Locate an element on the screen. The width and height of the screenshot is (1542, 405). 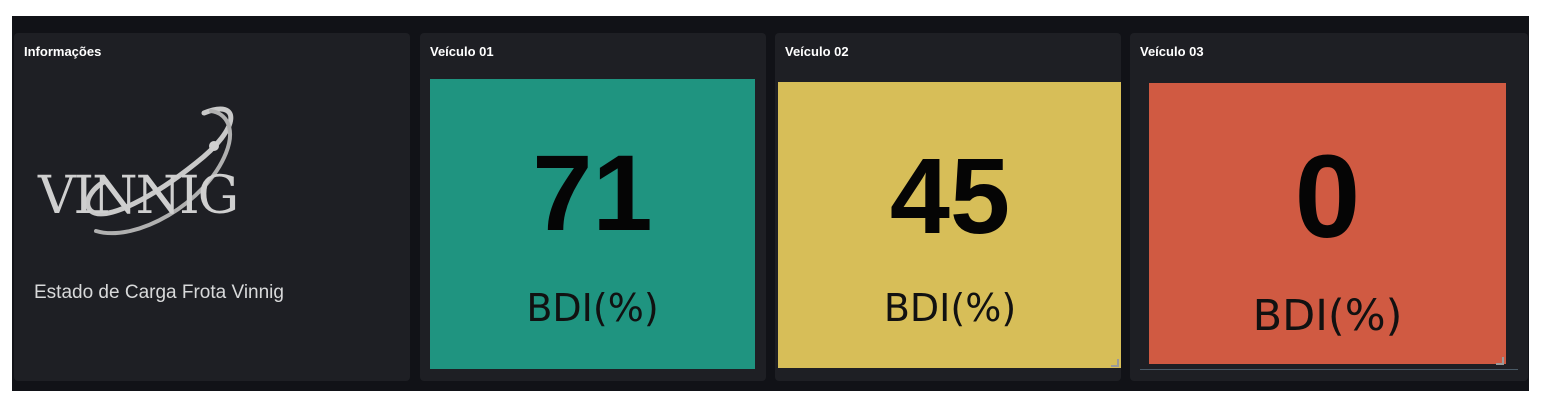
vehicle-03-unit: BDI(%) is located at coordinates (1327, 316).